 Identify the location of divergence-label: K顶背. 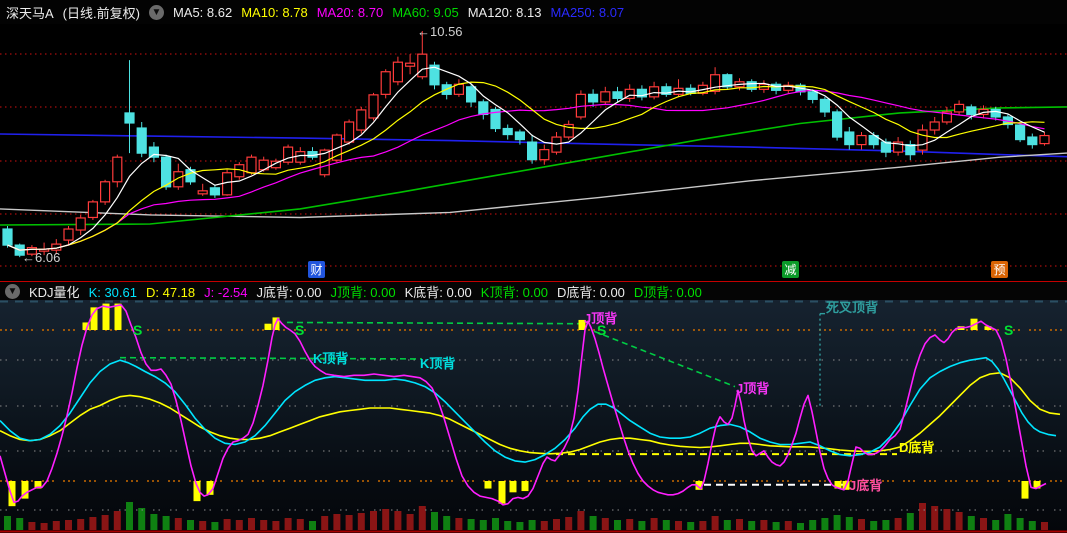
(437, 363).